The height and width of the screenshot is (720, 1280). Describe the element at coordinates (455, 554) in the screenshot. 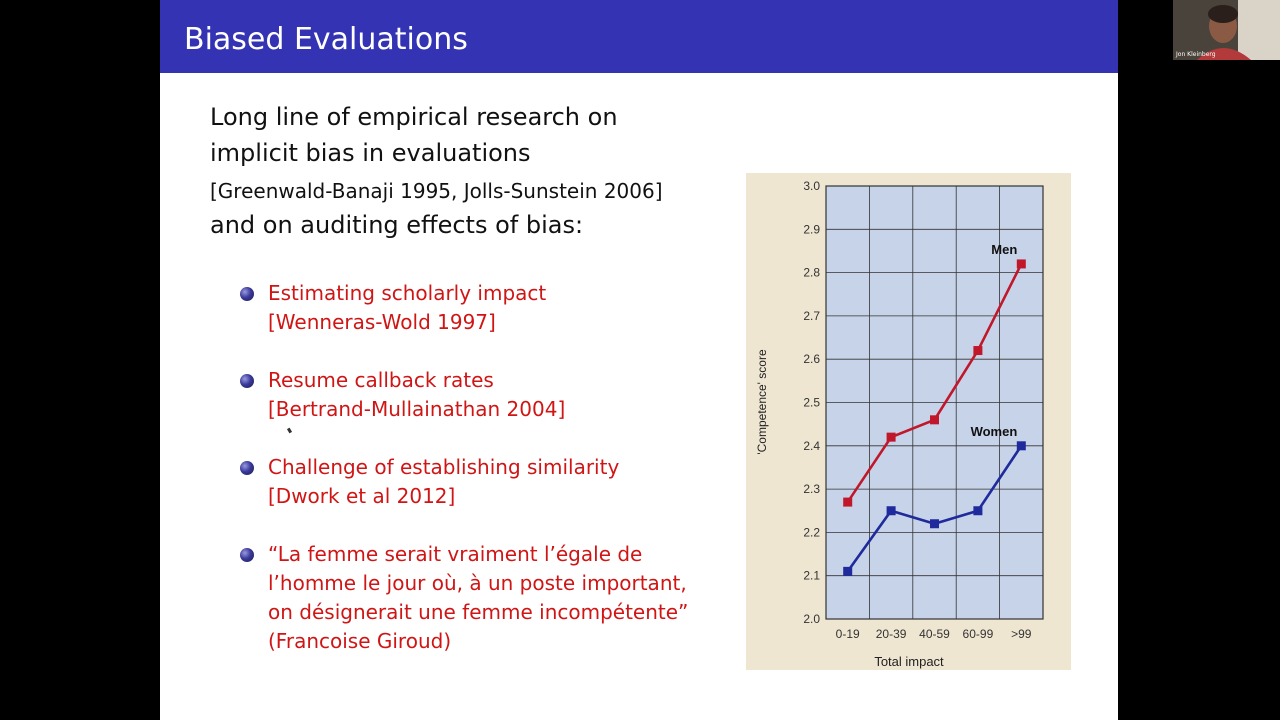

I see `bullet-4-line-1: “La femme serait vraiment l’égale de` at that location.